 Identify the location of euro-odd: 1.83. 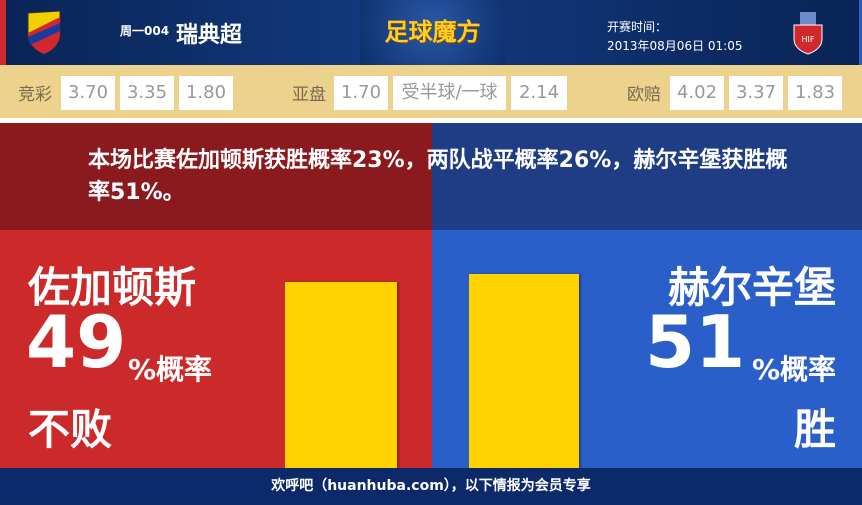
(815, 93).